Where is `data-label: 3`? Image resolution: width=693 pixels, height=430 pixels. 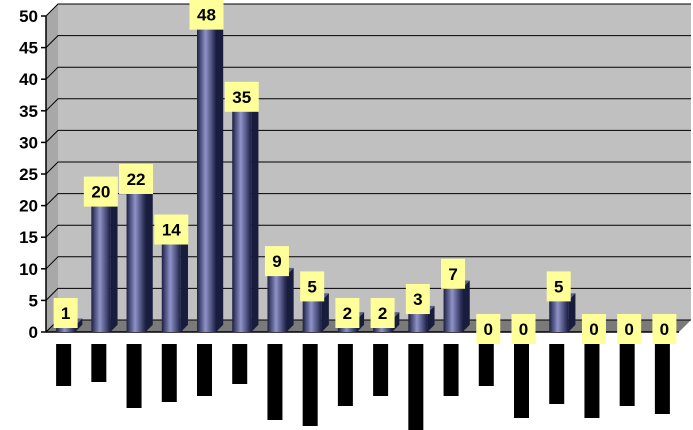
data-label: 3 is located at coordinates (417, 299).